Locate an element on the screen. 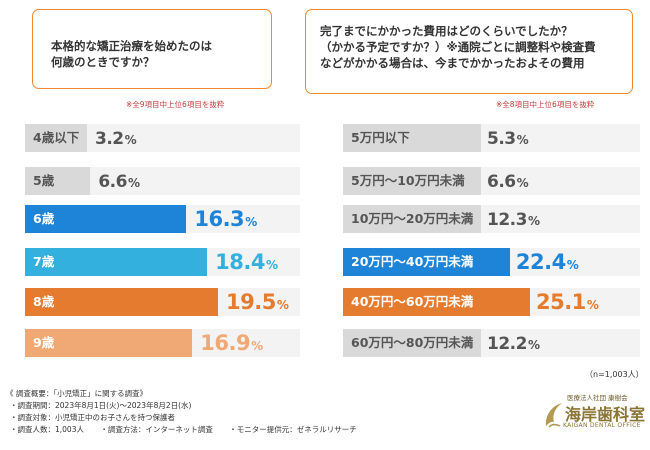  cost-bar-label: 60万円～80万円未満 is located at coordinates (412, 342).